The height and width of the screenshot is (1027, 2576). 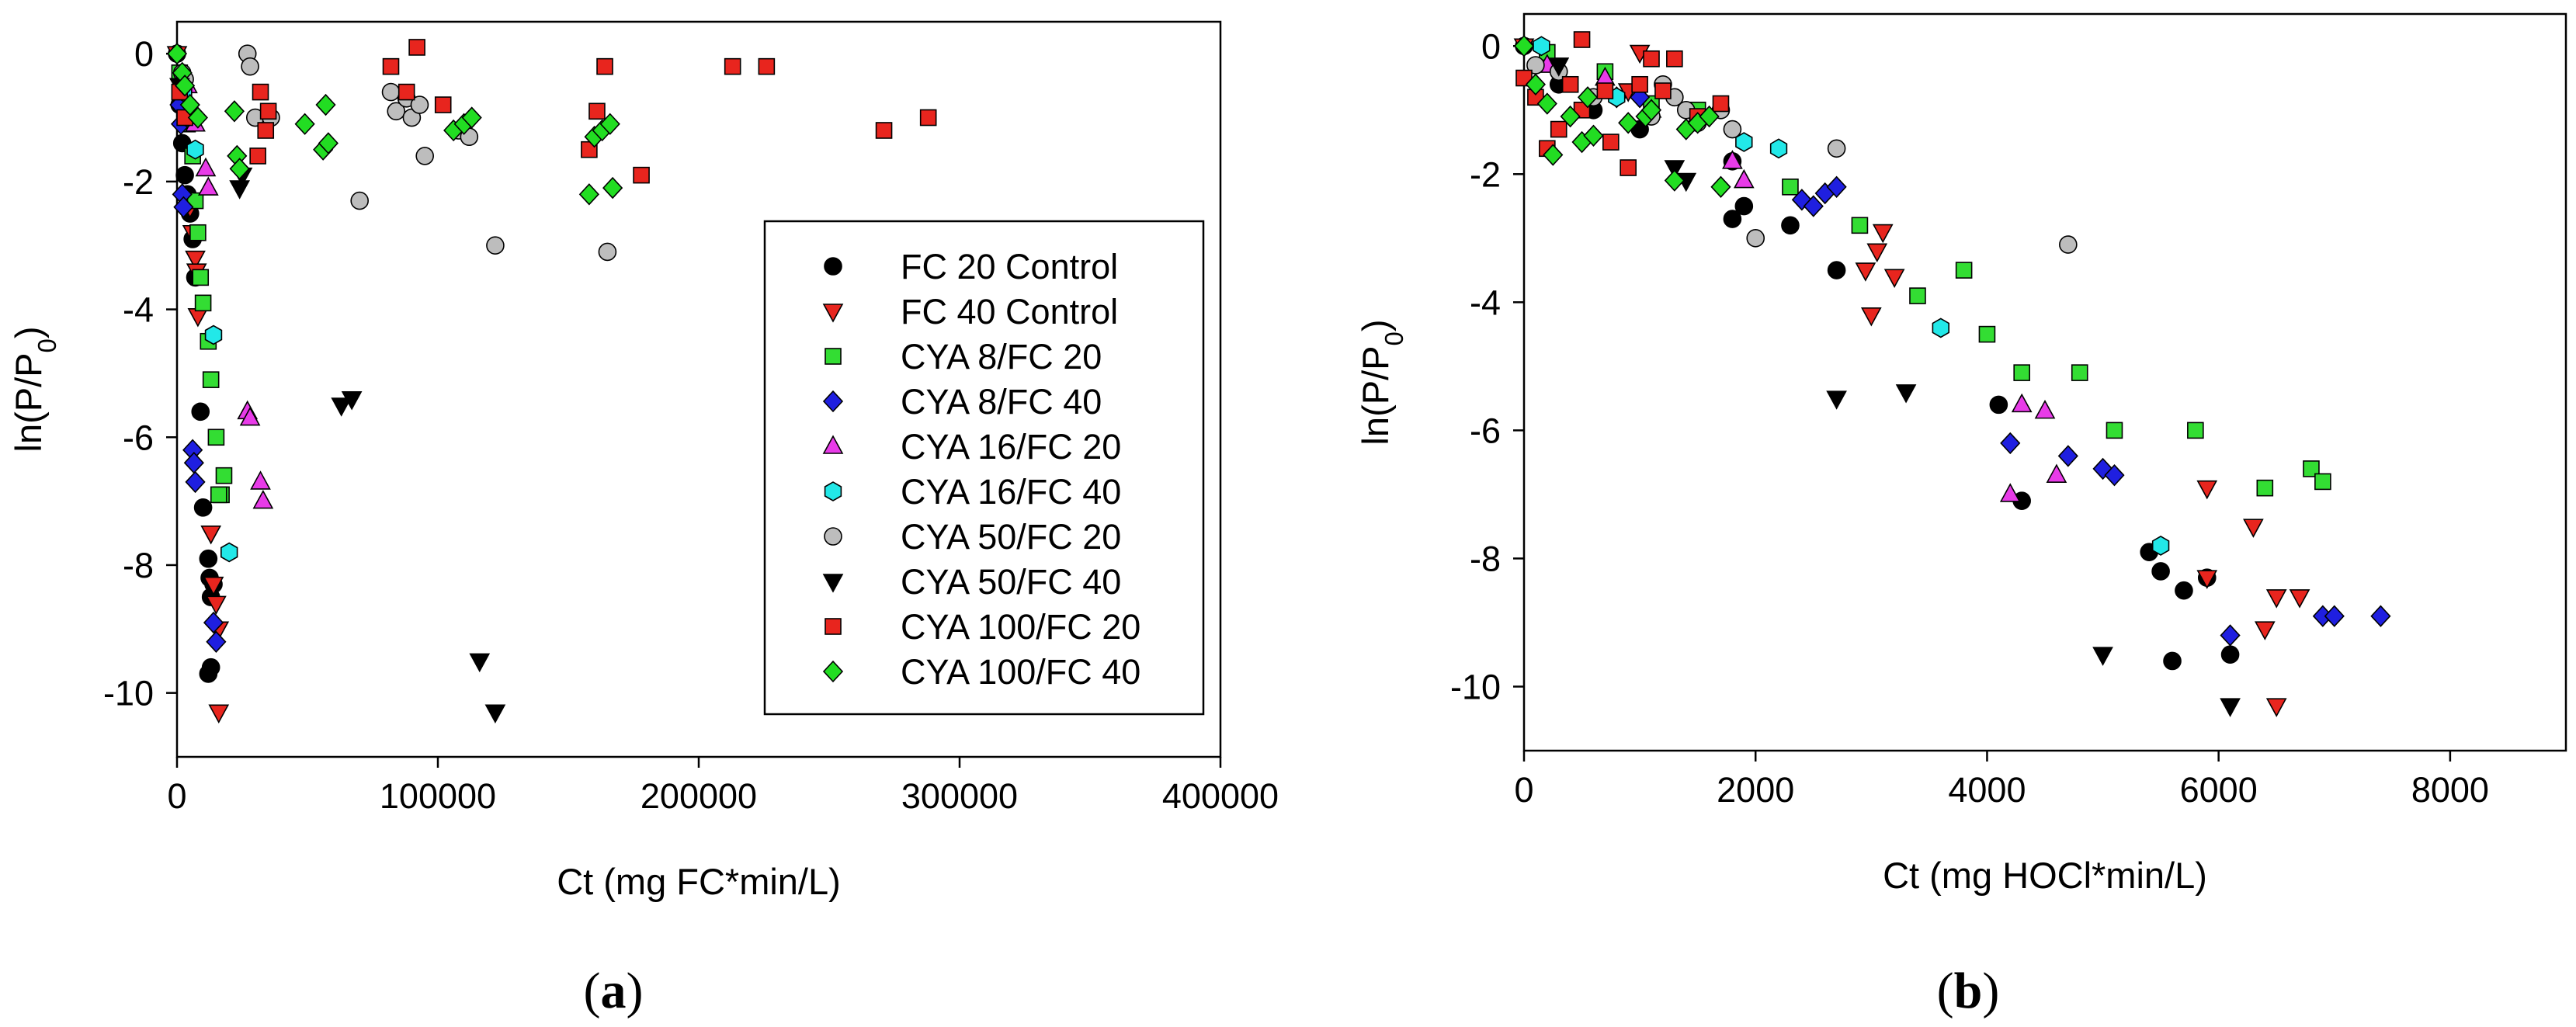 What do you see at coordinates (1220, 796) in the screenshot?
I see `x-tick-label: 400000` at bounding box center [1220, 796].